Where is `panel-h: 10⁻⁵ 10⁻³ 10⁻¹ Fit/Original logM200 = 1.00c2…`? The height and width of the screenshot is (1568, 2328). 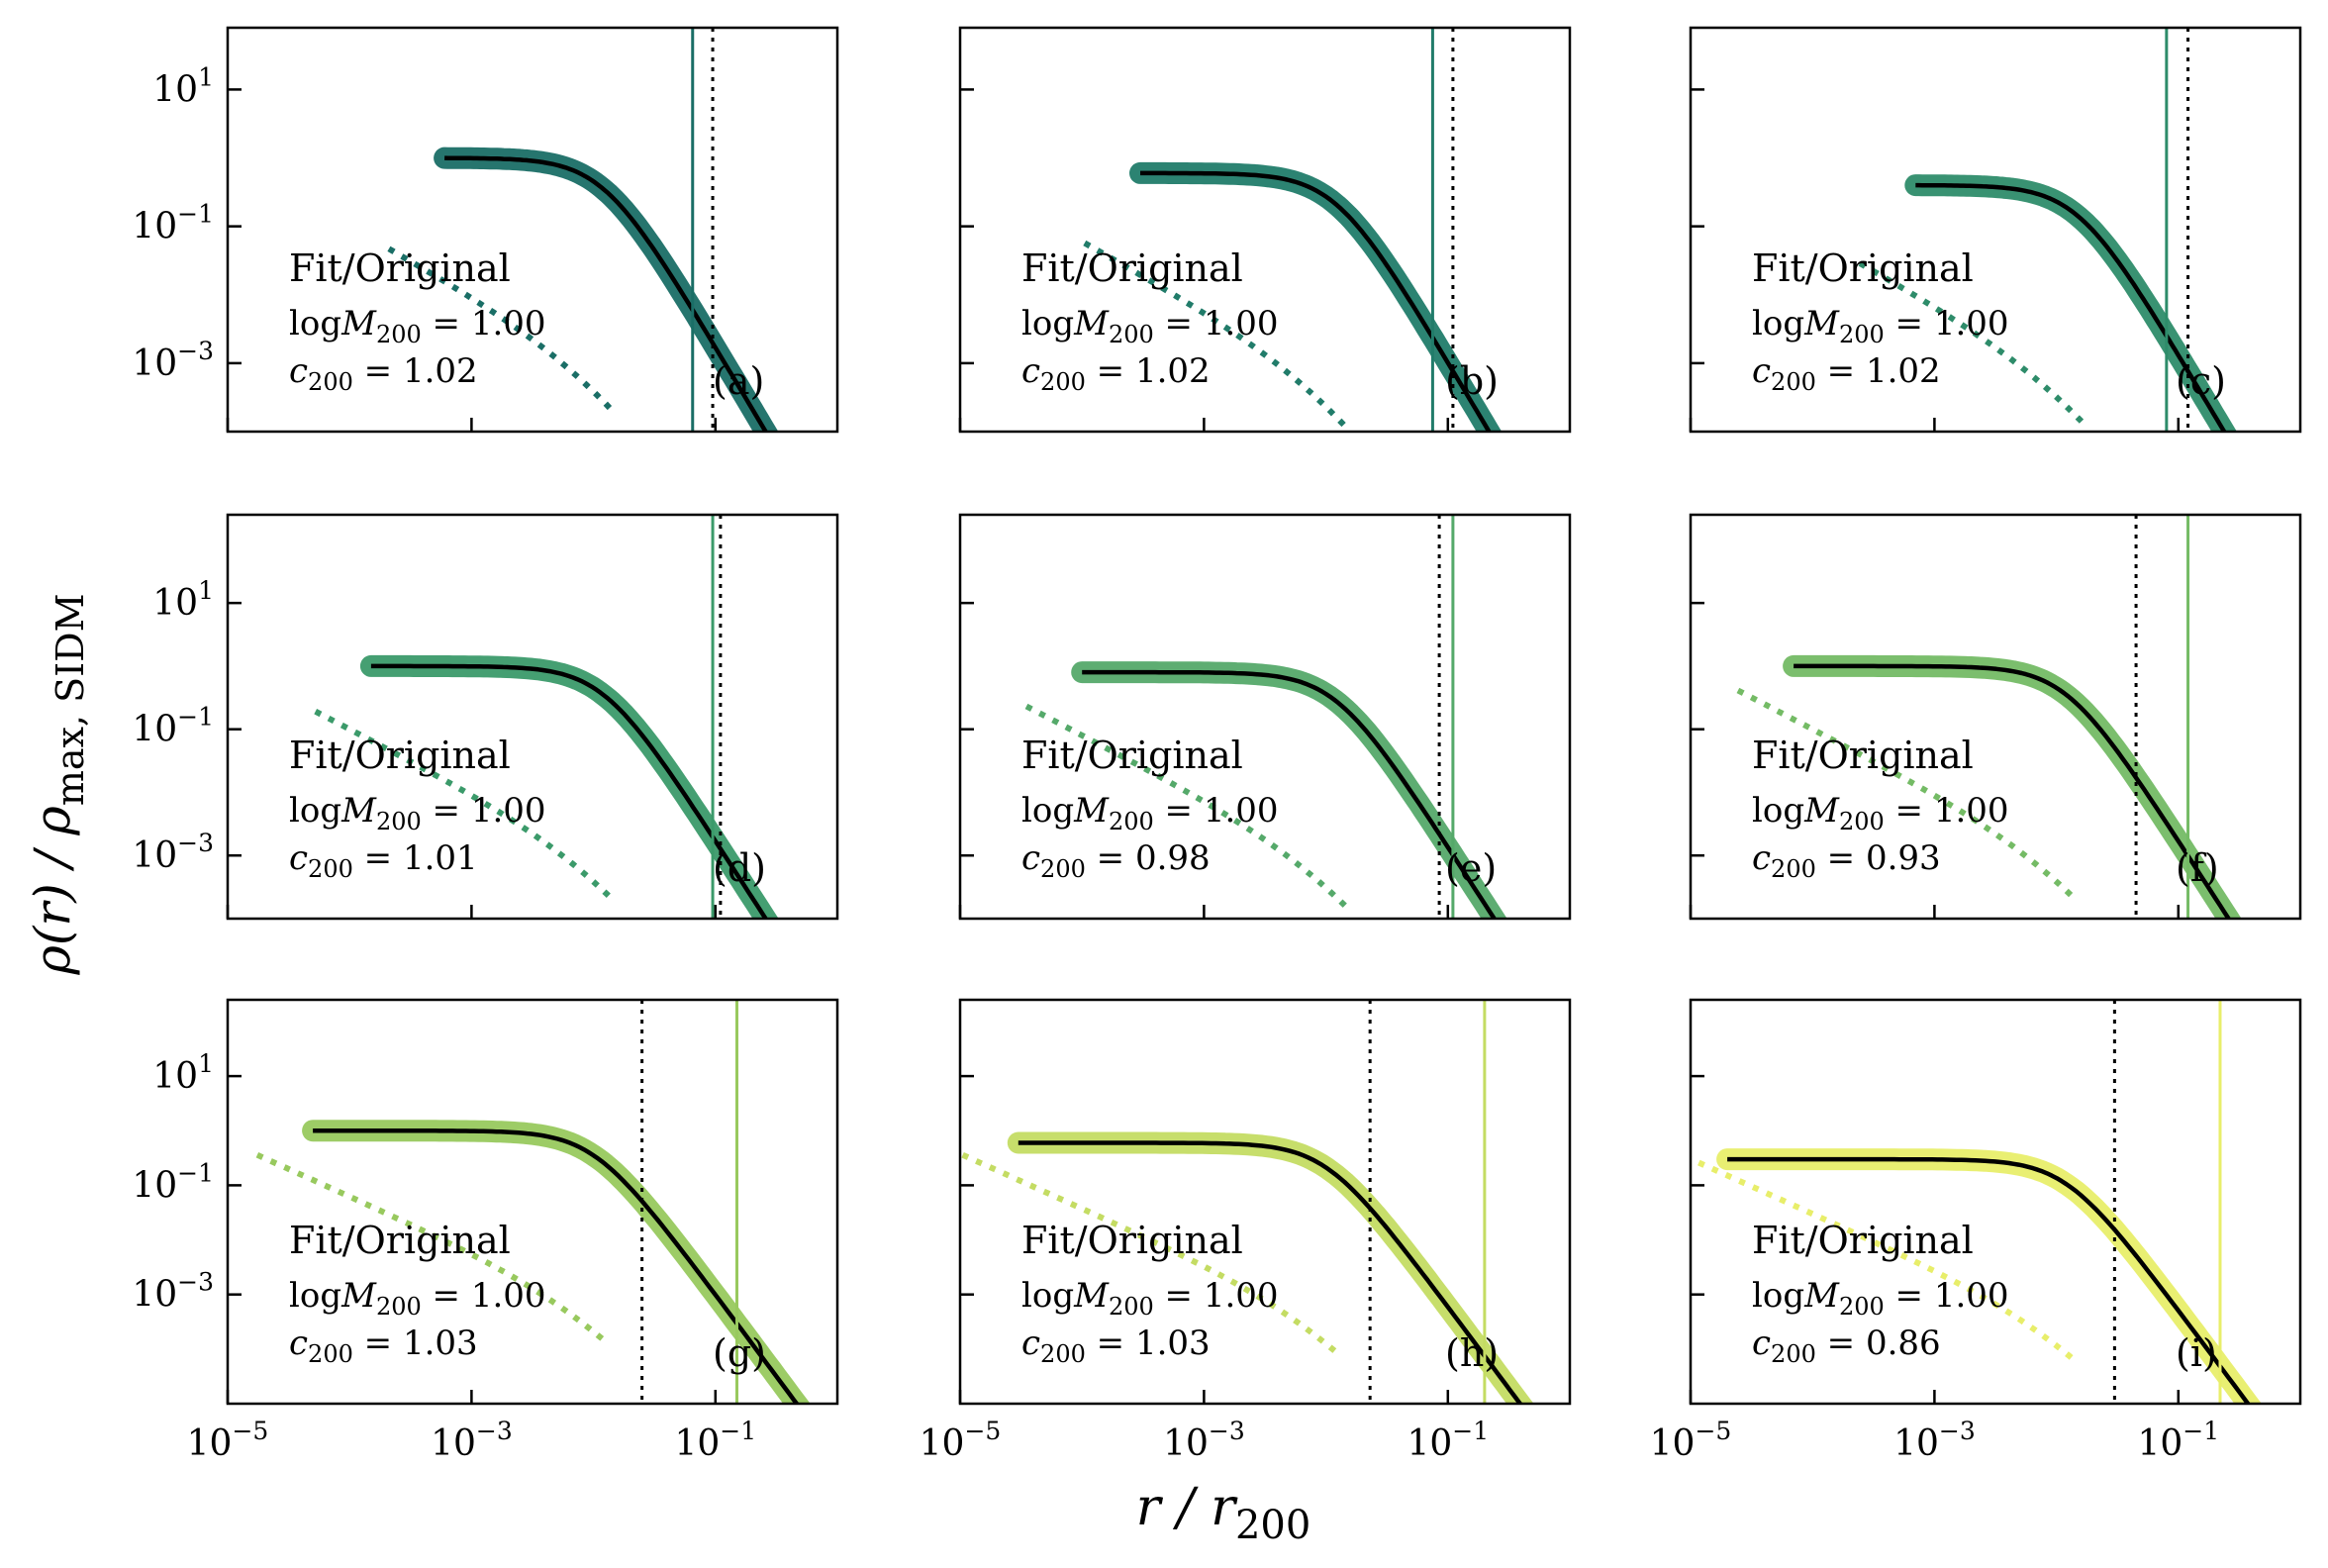
panel-h: 10⁻⁵ 10⁻³ 10⁻¹ Fit/Original logM200 = 1.00c2… is located at coordinates (1246, 1231).